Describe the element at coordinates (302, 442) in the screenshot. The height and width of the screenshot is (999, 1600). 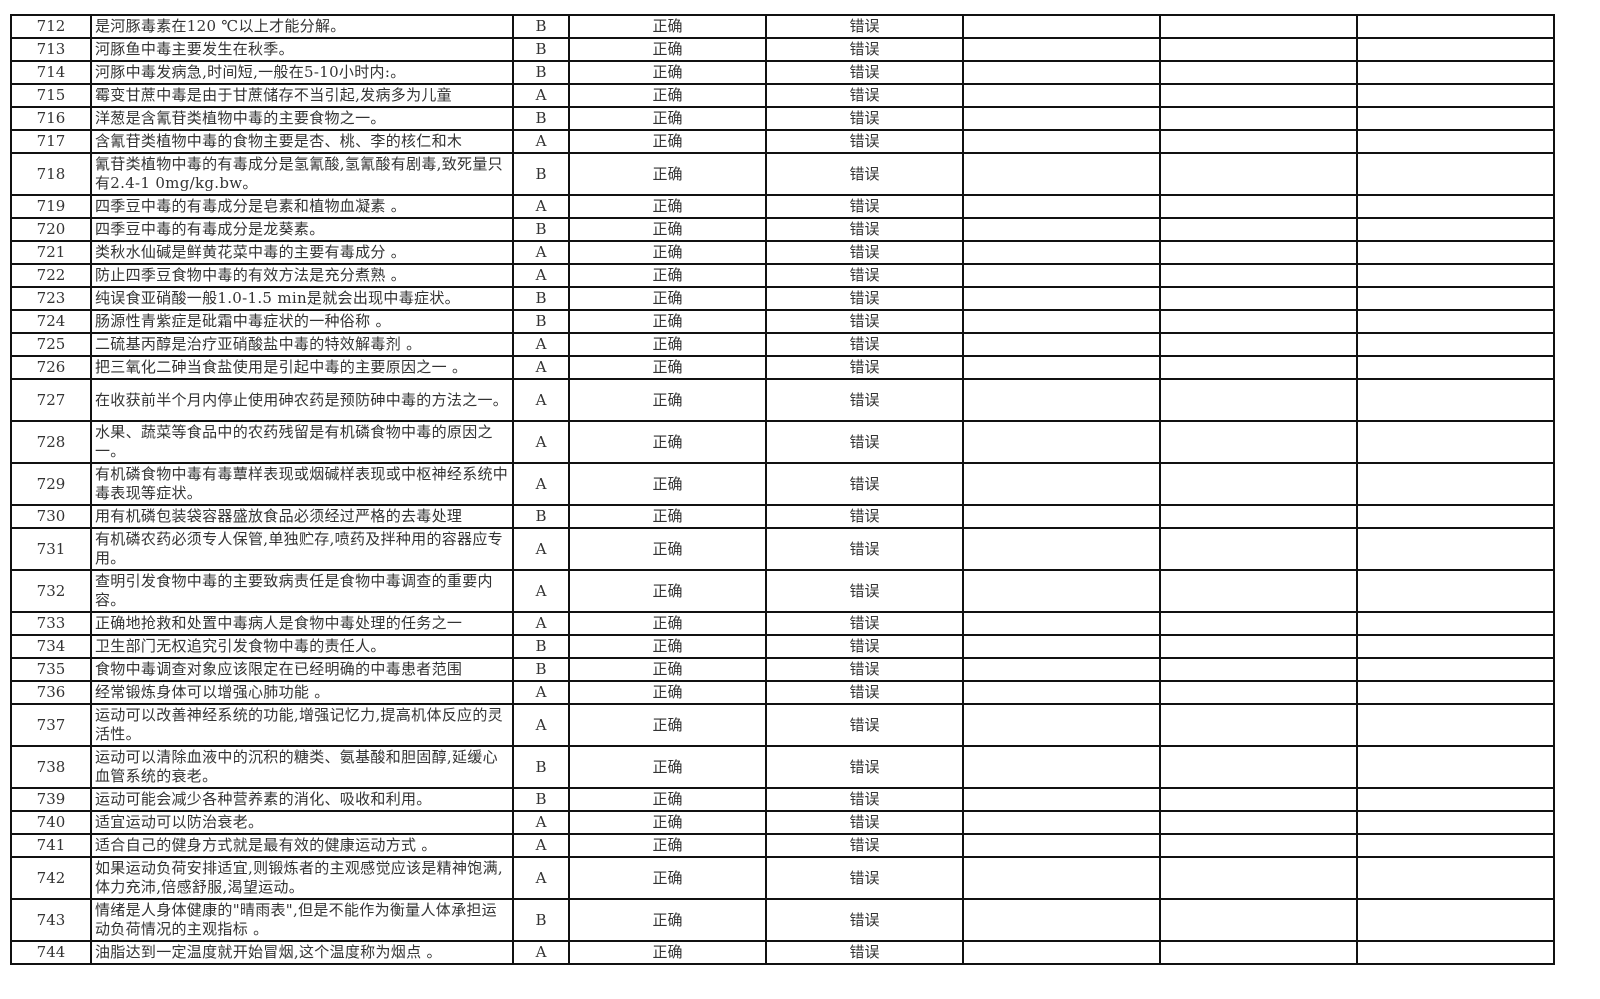
I see `question-text: 水果、蔬菜等食品中的农药残留是有机磷食物中毒的原因之一。` at that location.